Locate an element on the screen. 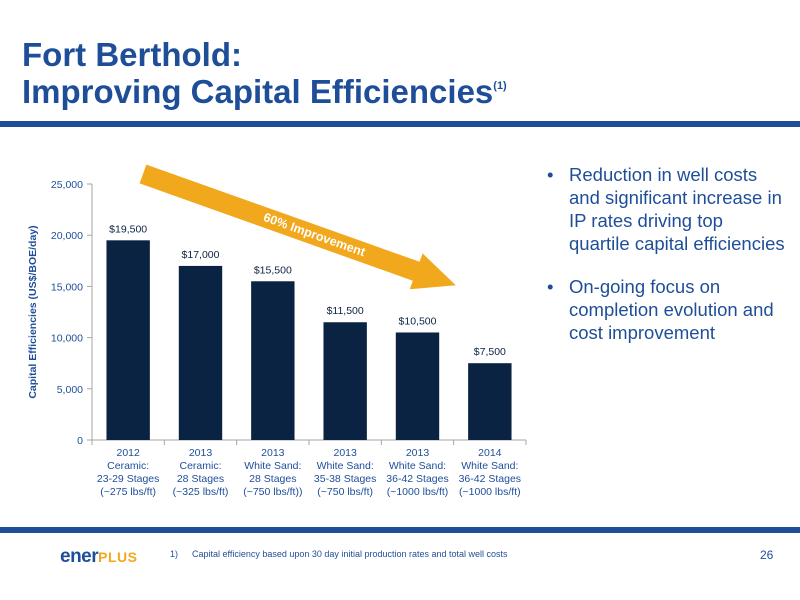 The image size is (800, 600). y-tick-label: 0 is located at coordinates (80, 441).